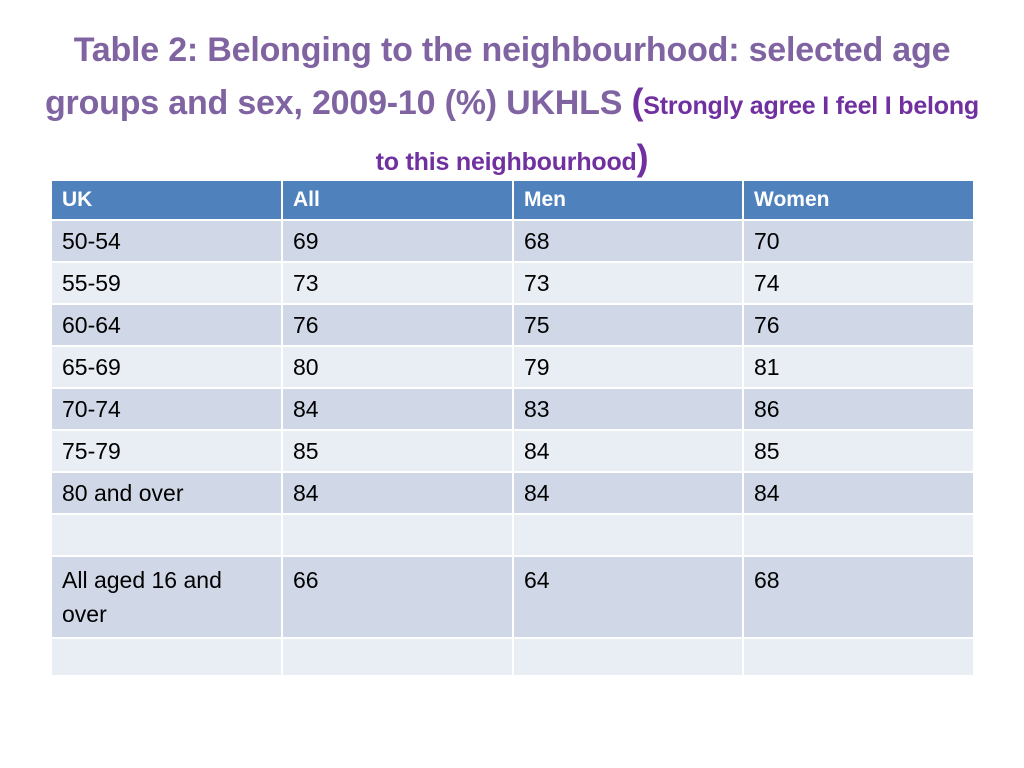 This screenshot has height=768, width=1024. What do you see at coordinates (166, 409) in the screenshot?
I see `cell-uk: 70-74` at bounding box center [166, 409].